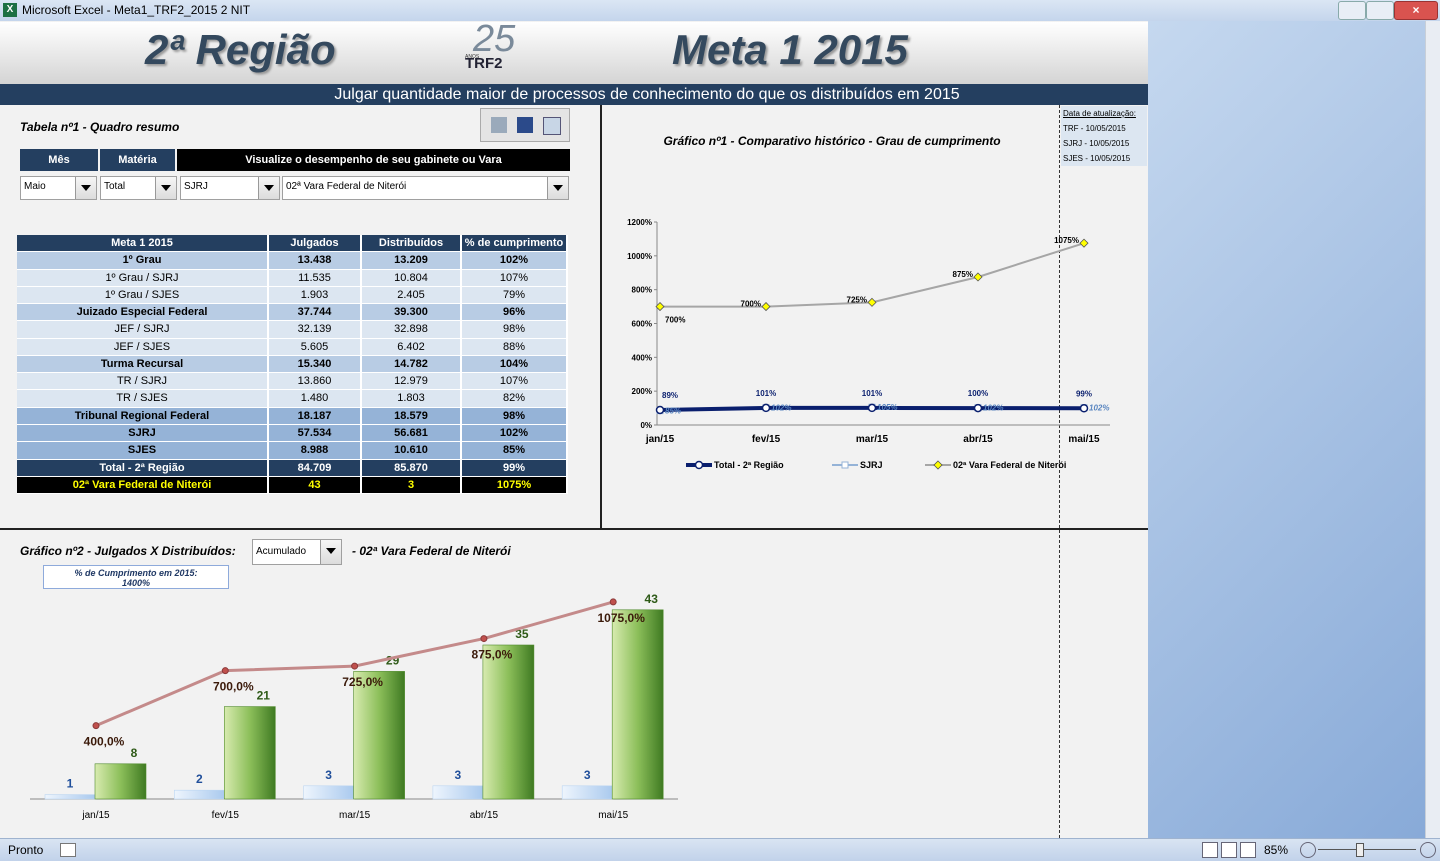 The height and width of the screenshot is (861, 1440). I want to click on data-label: 400,0%, so click(104, 742).